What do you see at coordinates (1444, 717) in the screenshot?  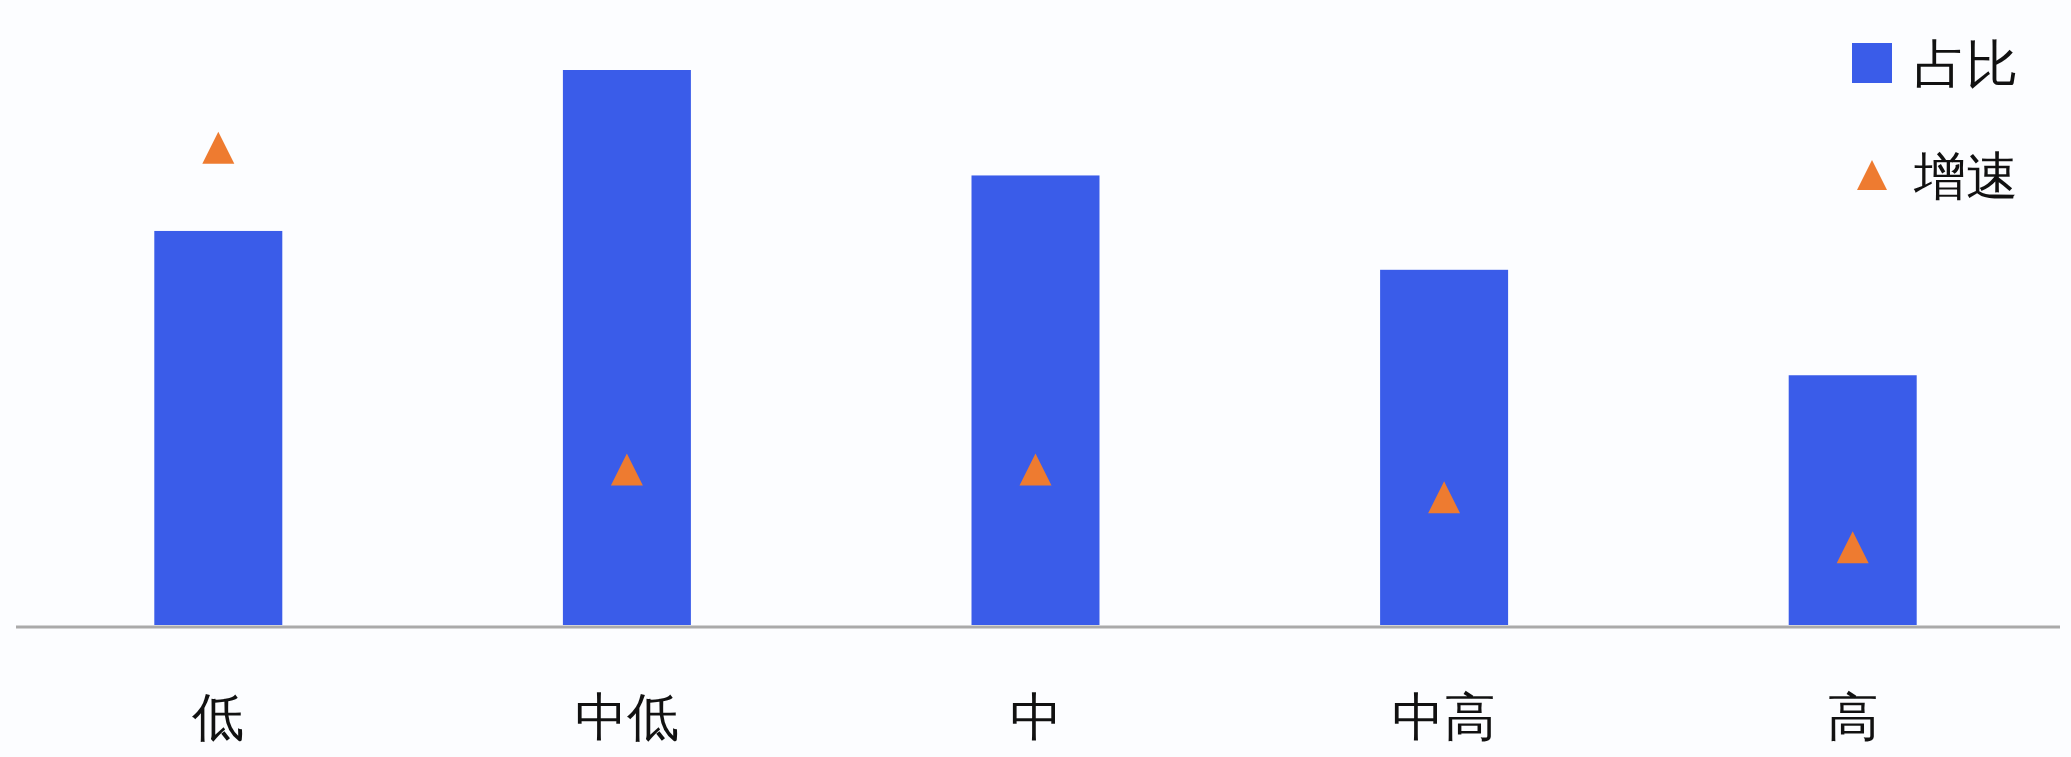 I see `x-tick-label: 中高` at bounding box center [1444, 717].